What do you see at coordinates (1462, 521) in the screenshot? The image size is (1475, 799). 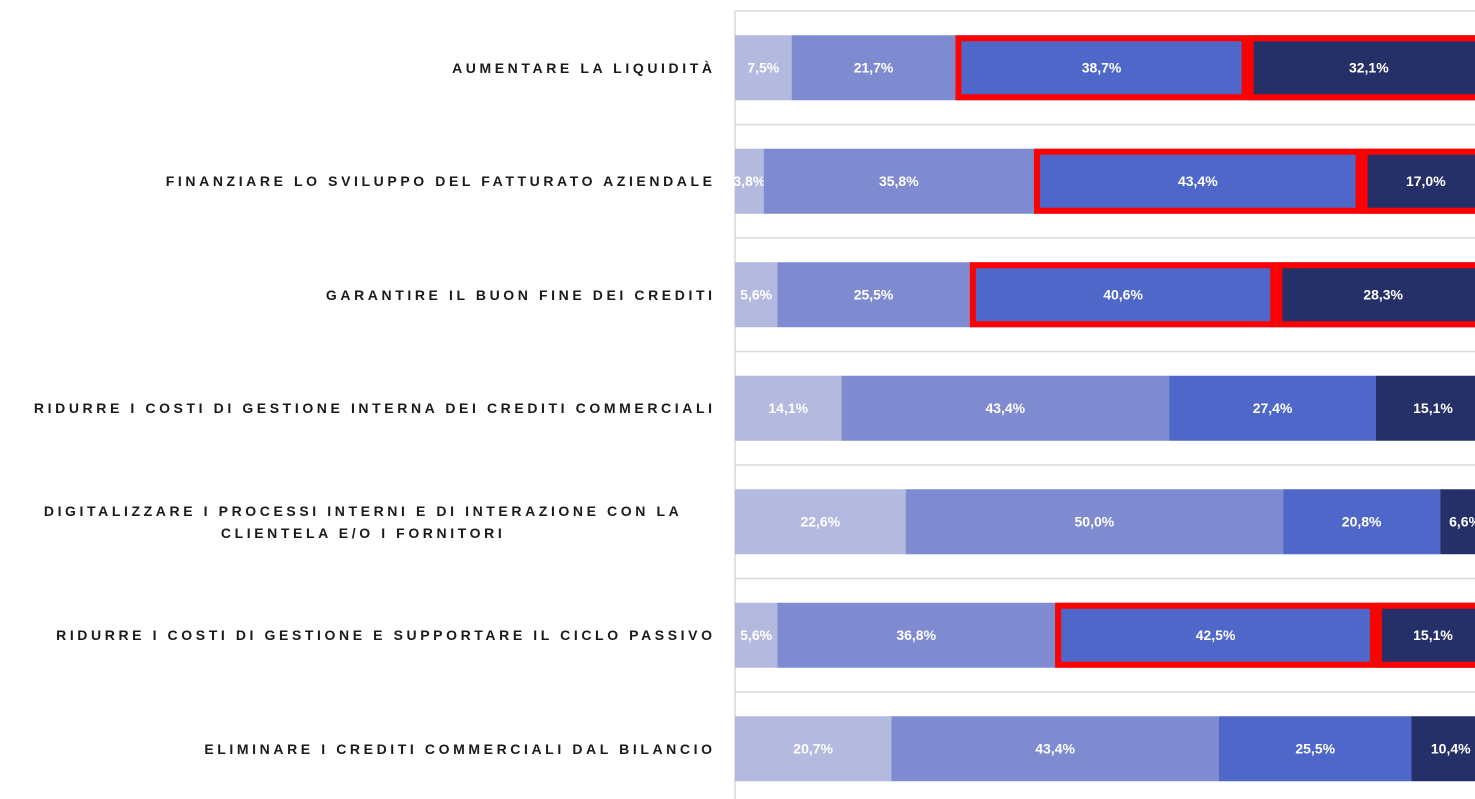 I see `value-label: 6,6%` at bounding box center [1462, 521].